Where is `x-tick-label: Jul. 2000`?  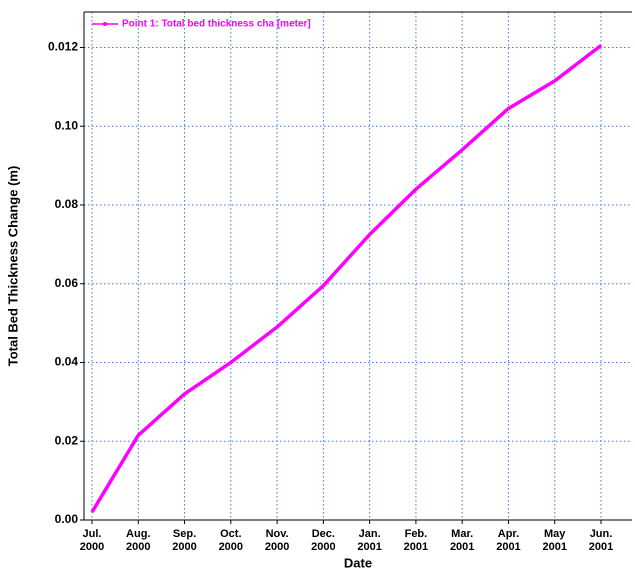
x-tick-label: Jul. 2000 is located at coordinates (92, 540).